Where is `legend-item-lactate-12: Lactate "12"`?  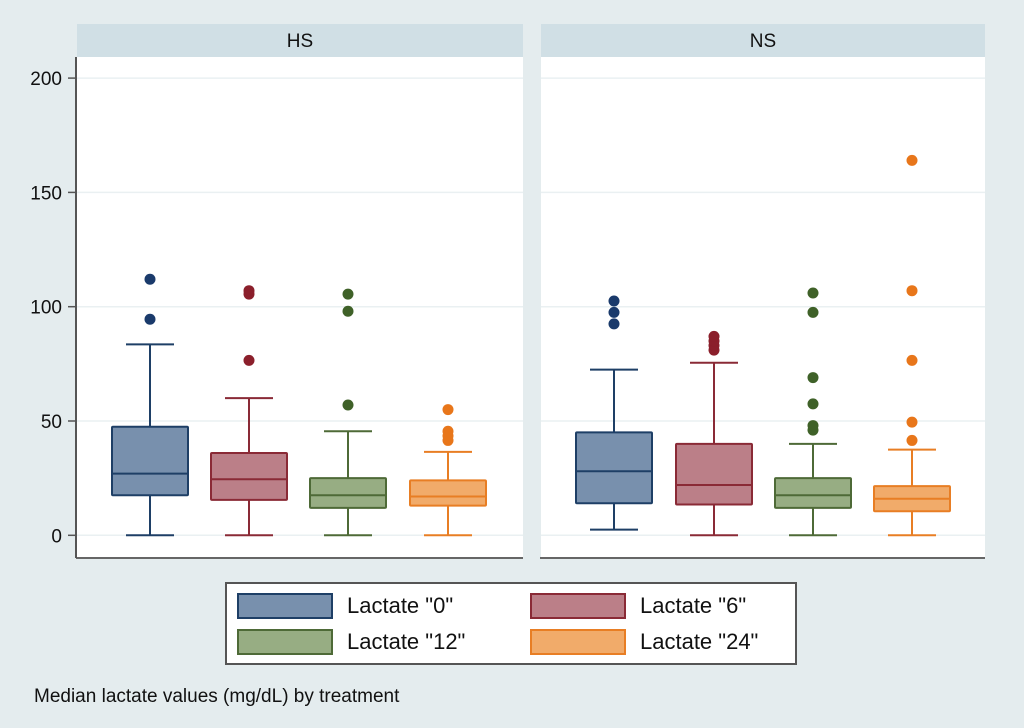 legend-item-lactate-12: Lactate "12" is located at coordinates (351, 642).